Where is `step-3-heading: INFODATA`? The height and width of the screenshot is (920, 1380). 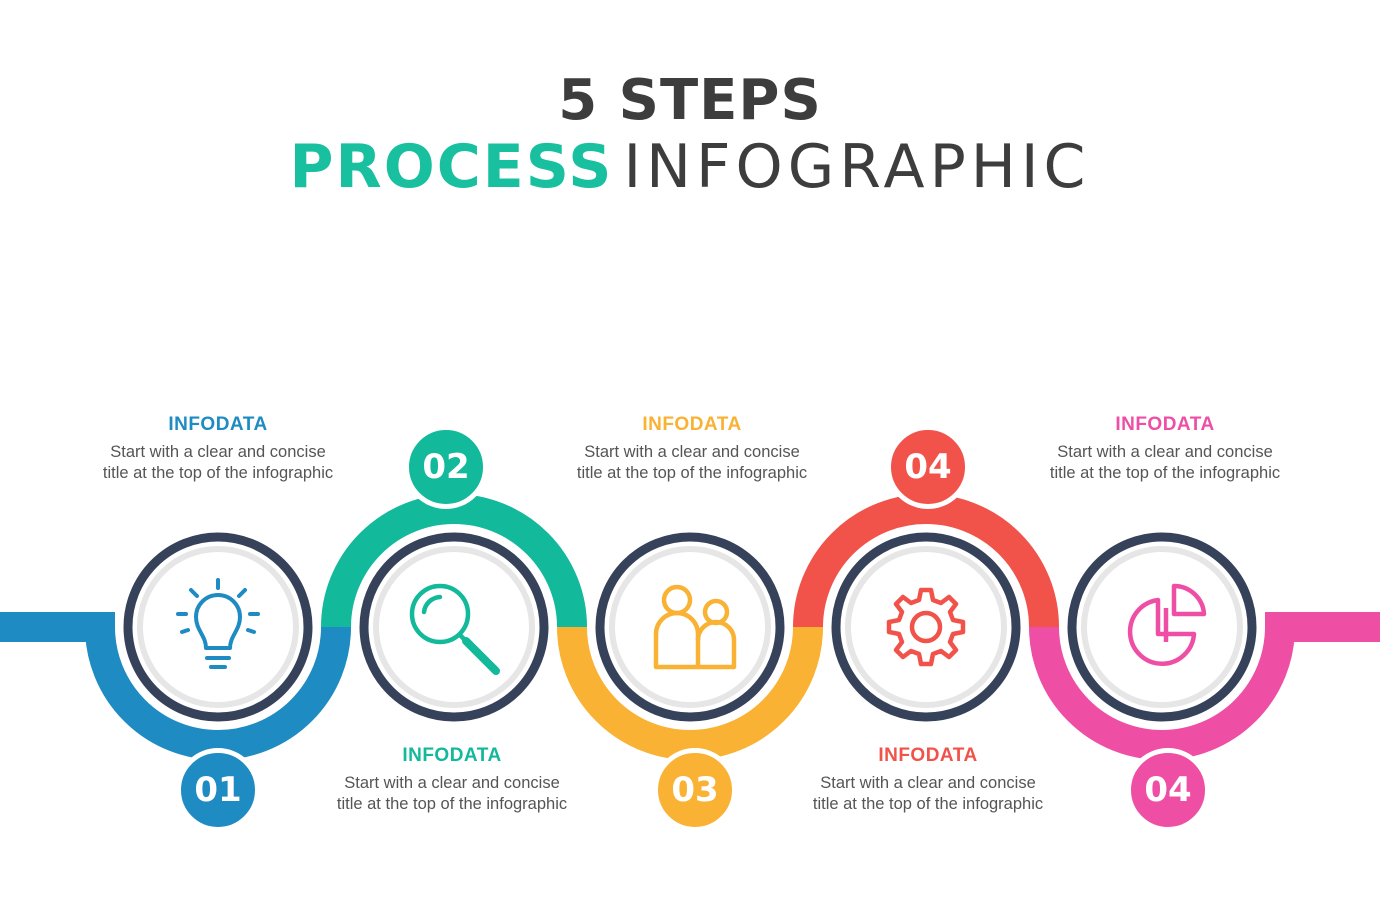 step-3-heading: INFODATA is located at coordinates (692, 424).